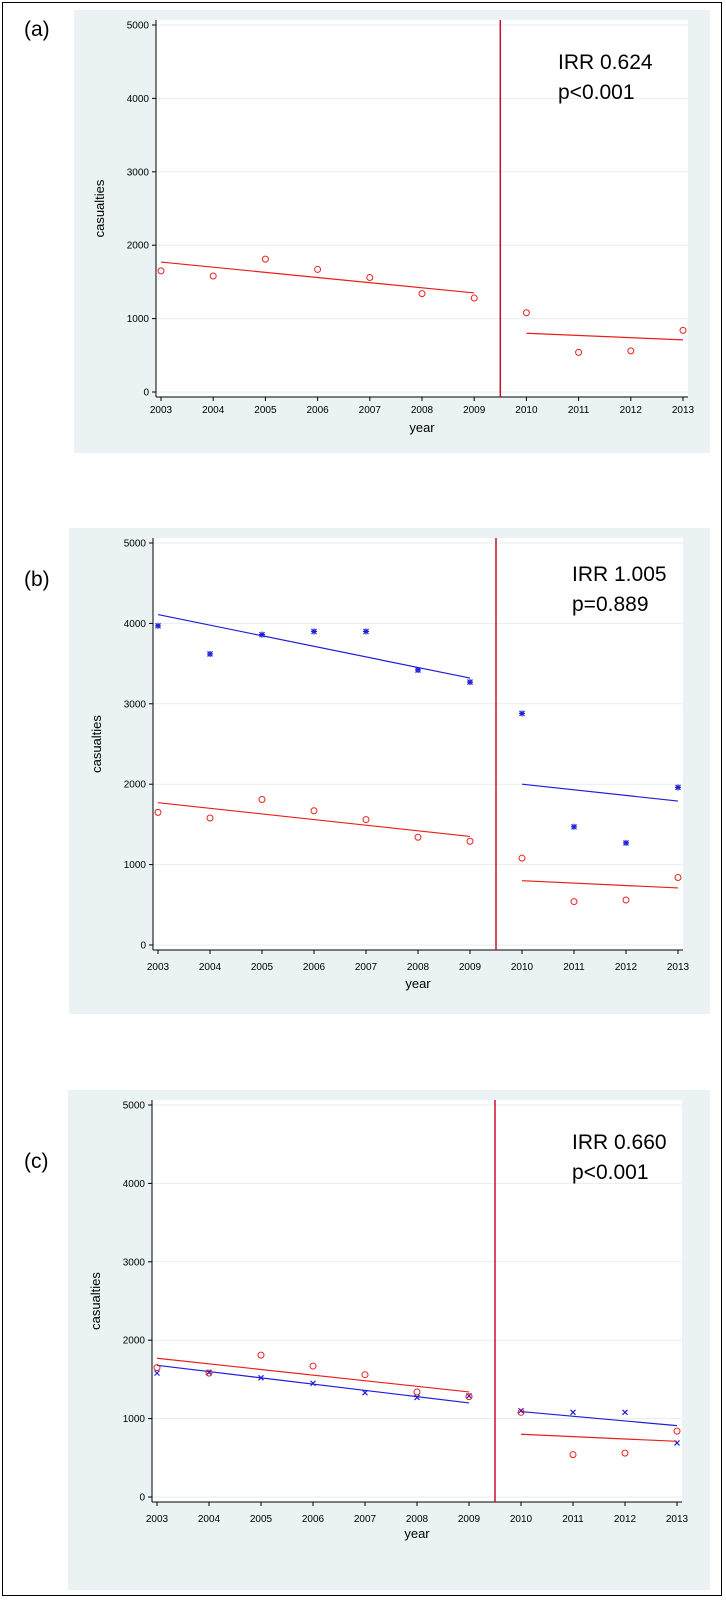 The height and width of the screenshot is (1600, 726). Describe the element at coordinates (610, 604) in the screenshot. I see `annotation-b-p: p=0.889` at that location.